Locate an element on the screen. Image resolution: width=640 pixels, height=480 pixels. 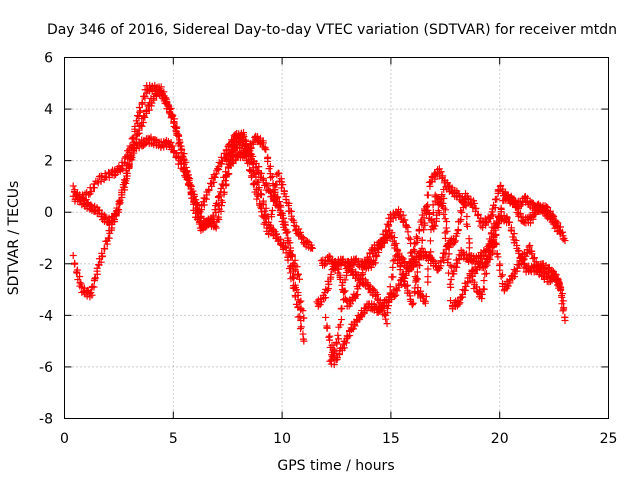
y-axis-label: SDTVAR / TECUs is located at coordinates (14, 238).